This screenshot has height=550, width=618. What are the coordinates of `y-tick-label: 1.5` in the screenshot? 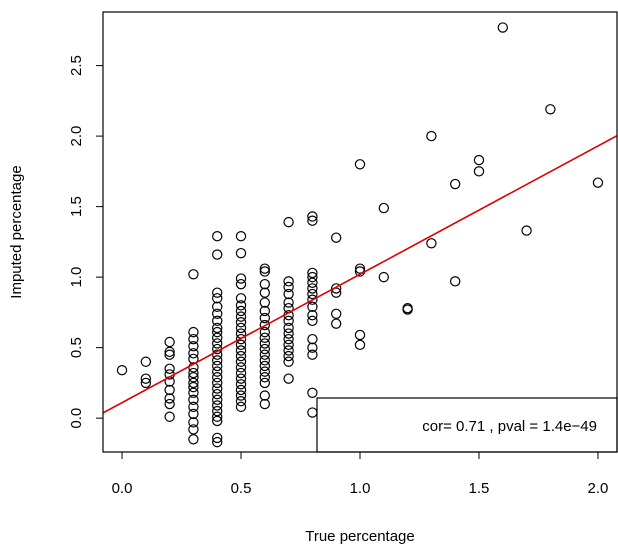 It's located at (76, 206).